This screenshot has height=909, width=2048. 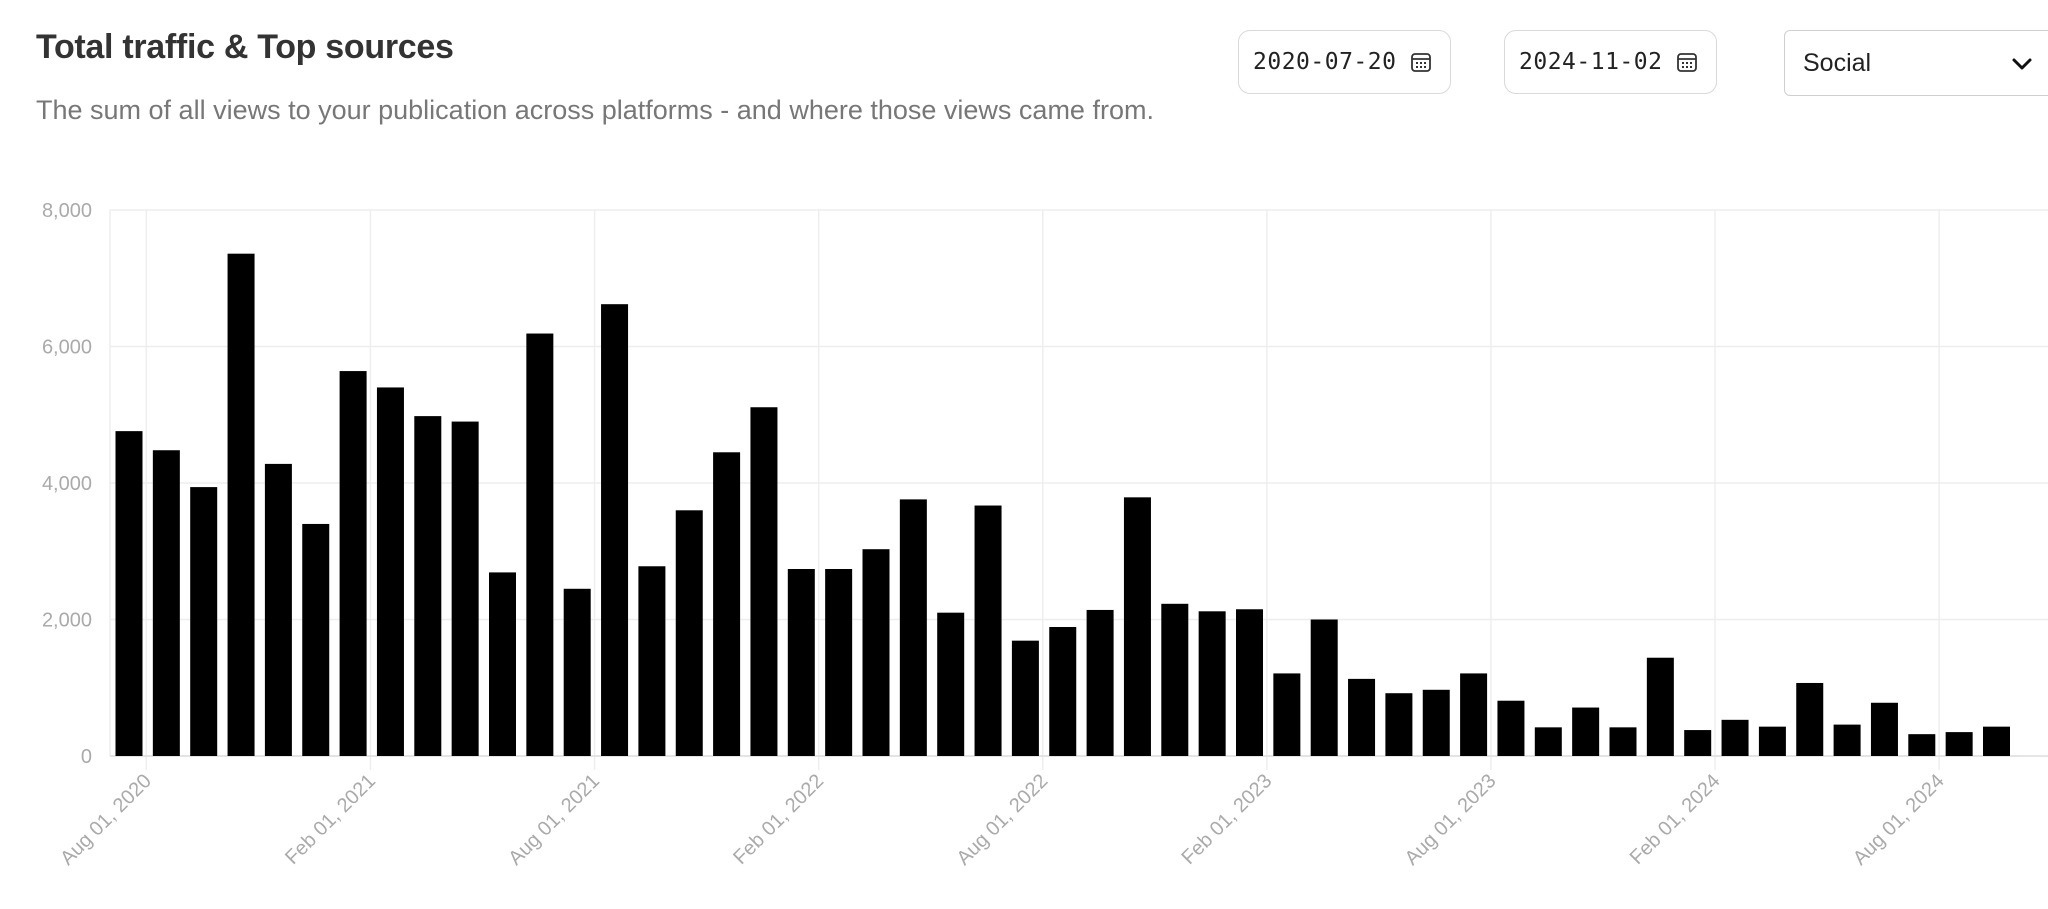 I want to click on bar-jun-2024, so click(x=1884, y=729).